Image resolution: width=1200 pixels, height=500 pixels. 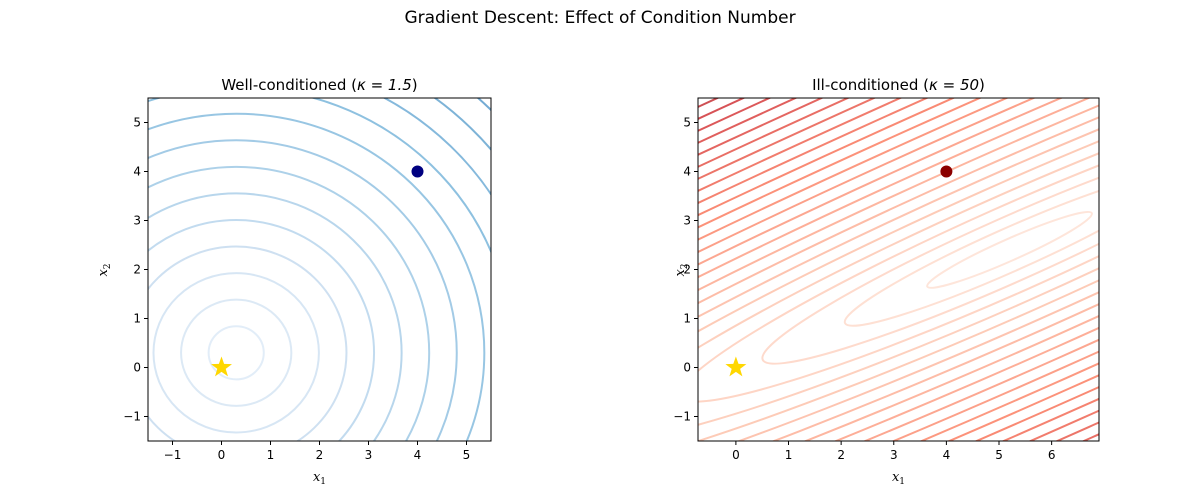 I want to click on right-y-axis-label: x2, so click(x=681, y=269).